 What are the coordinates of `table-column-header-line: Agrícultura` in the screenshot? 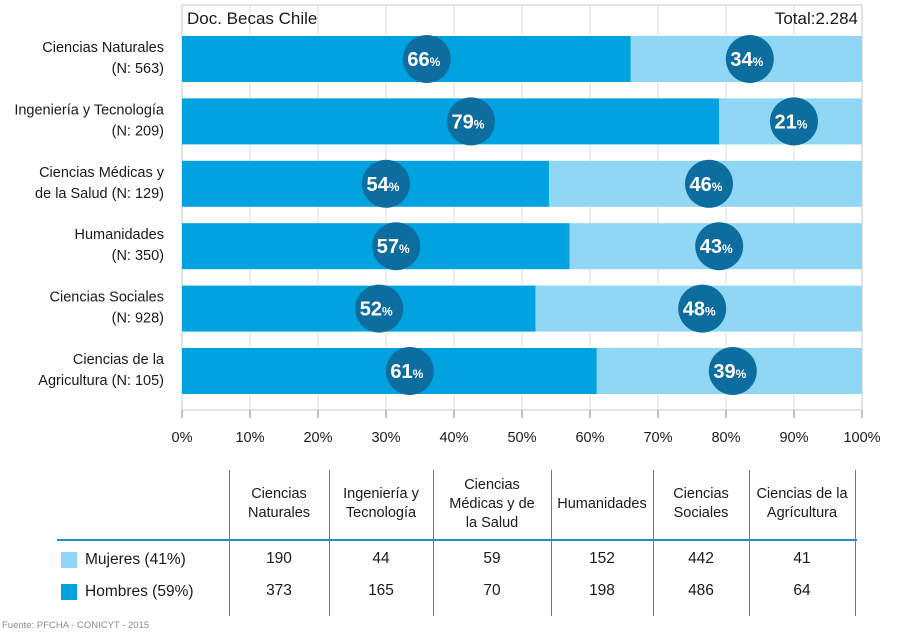 It's located at (802, 513).